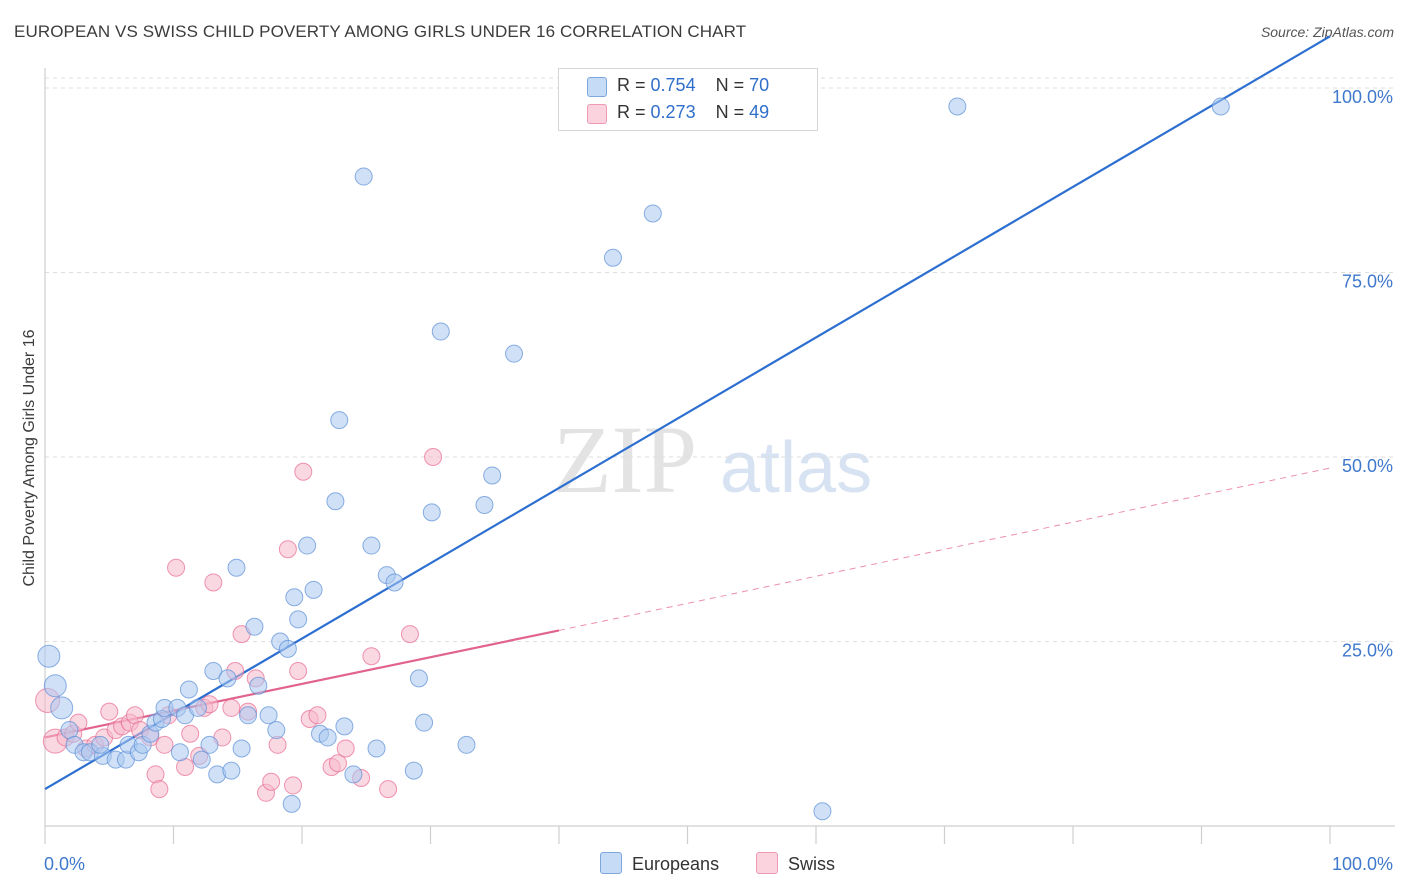 The image size is (1406, 892). I want to click on bottom-legend-swiss: Swiss, so click(795, 863).